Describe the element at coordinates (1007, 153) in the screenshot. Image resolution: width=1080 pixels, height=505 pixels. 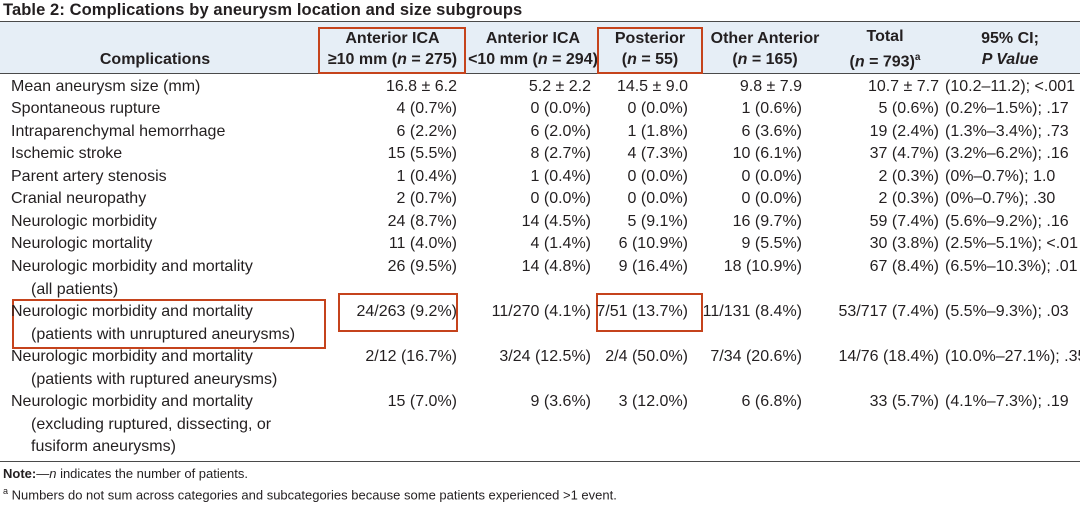
I see `cell-ci-p: (3.2%–6.2%); .16` at that location.